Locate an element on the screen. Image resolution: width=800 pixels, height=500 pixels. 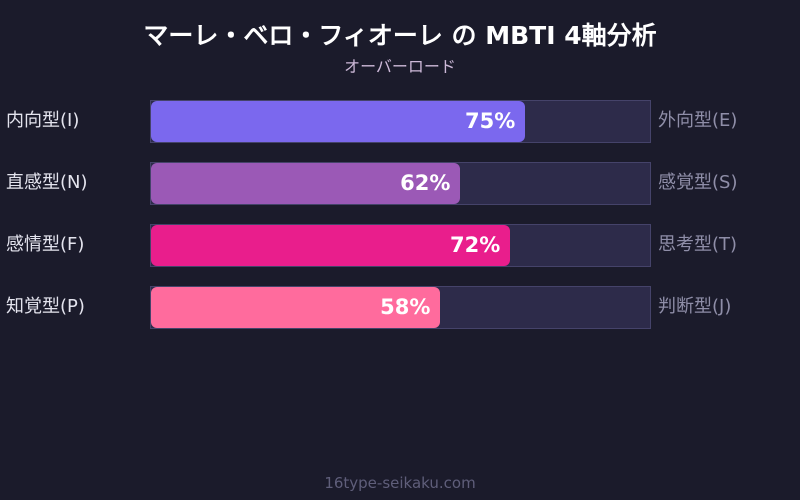
axis-row-pj: 知覚型(P) 58% 判断型(J) is located at coordinates (400, 307).